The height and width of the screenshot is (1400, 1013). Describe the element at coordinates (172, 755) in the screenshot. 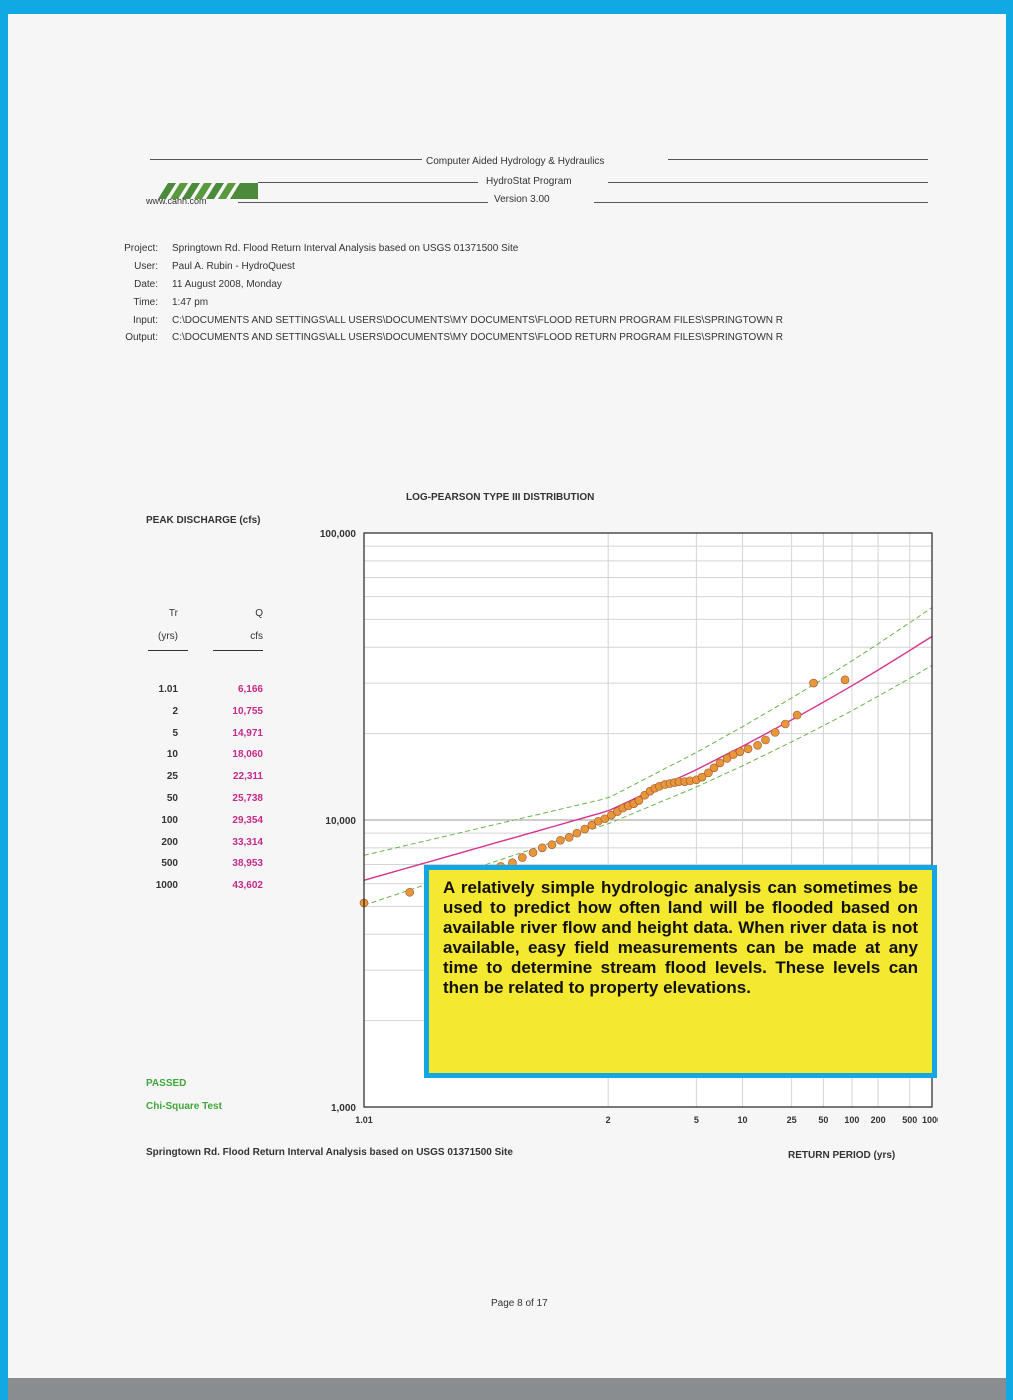

I see `table-cell-tr: 10` at that location.